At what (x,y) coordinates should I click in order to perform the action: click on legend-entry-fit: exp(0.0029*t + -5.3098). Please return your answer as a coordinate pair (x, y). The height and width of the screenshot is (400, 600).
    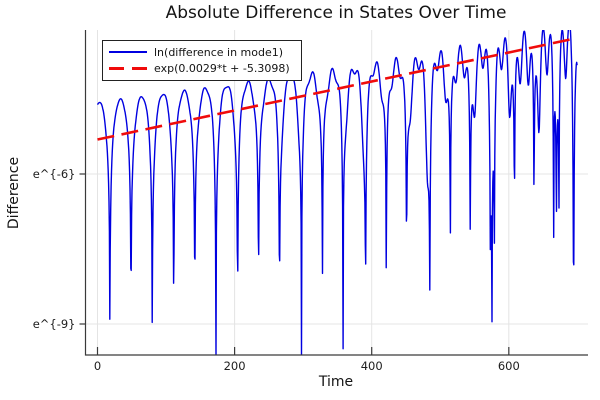
    Looking at the image, I should click on (202, 68).